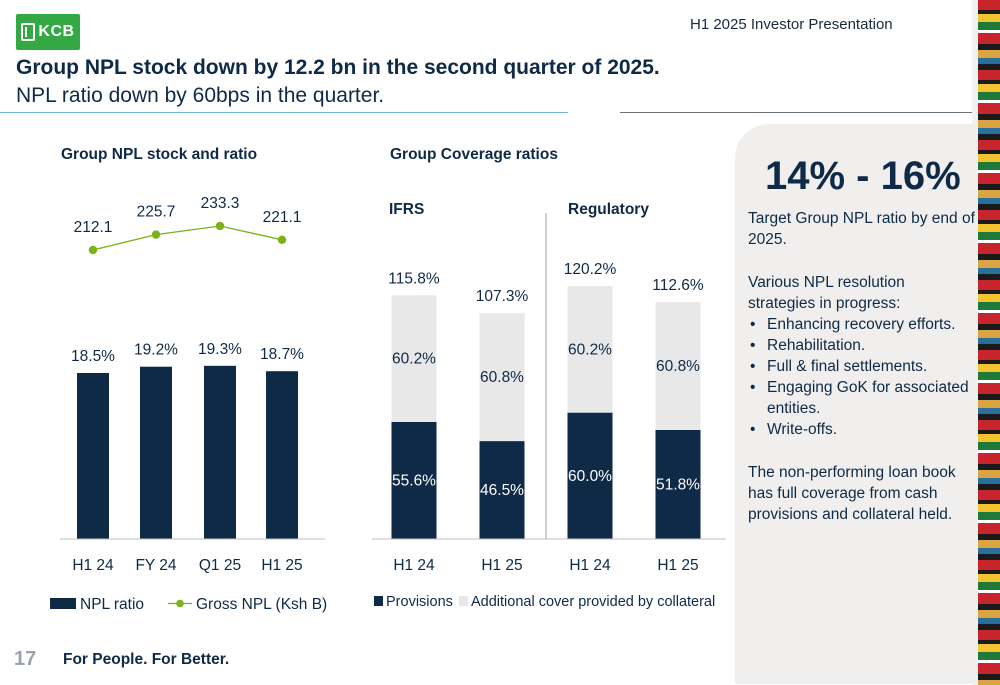 The image size is (1000, 685). I want to click on slide-subtitle: NPL ratio down by 60bps in the quarter., so click(200, 95).